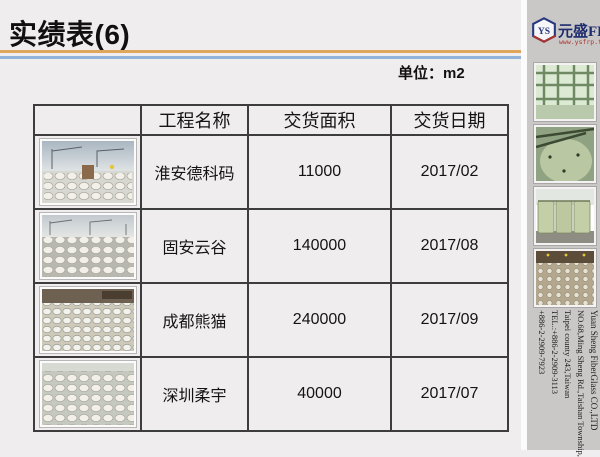 This screenshot has height=457, width=600. Describe the element at coordinates (555, 352) in the screenshot. I see `company-phone1: TEL.:+886-2-2909-3113` at that location.